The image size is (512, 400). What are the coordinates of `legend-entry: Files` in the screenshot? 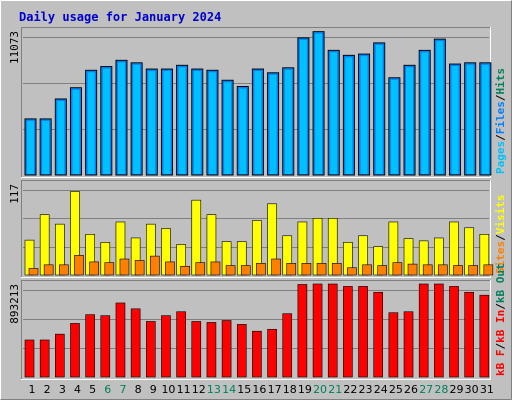 It's located at (500, 117).